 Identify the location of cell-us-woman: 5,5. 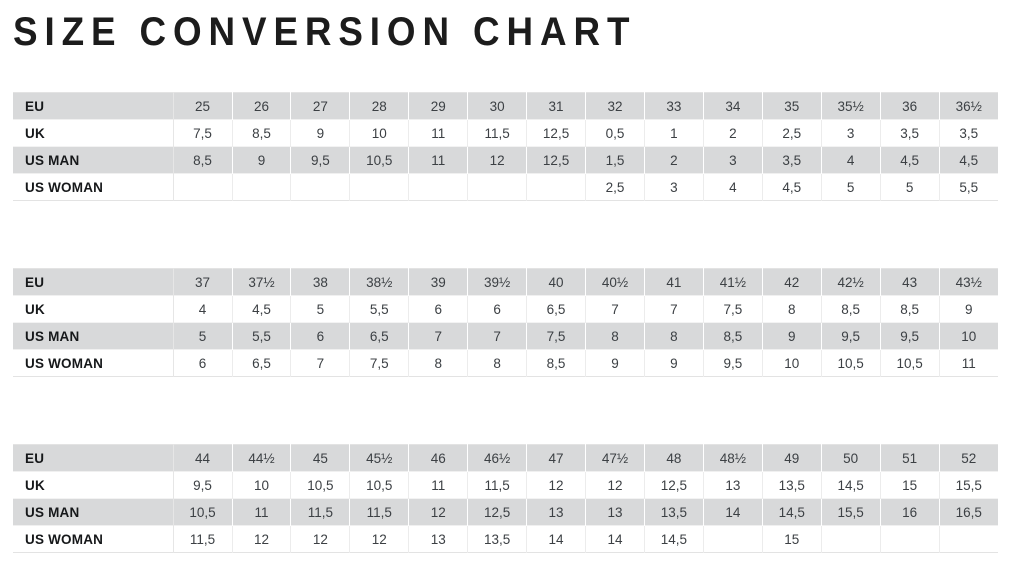
(968, 187).